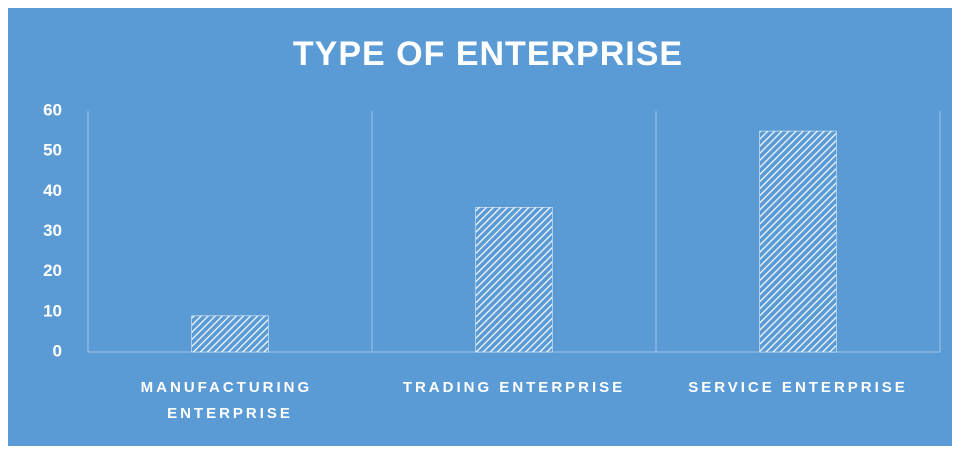 This screenshot has height=454, width=960. Describe the element at coordinates (57, 350) in the screenshot. I see `y-tick-label: 0` at that location.